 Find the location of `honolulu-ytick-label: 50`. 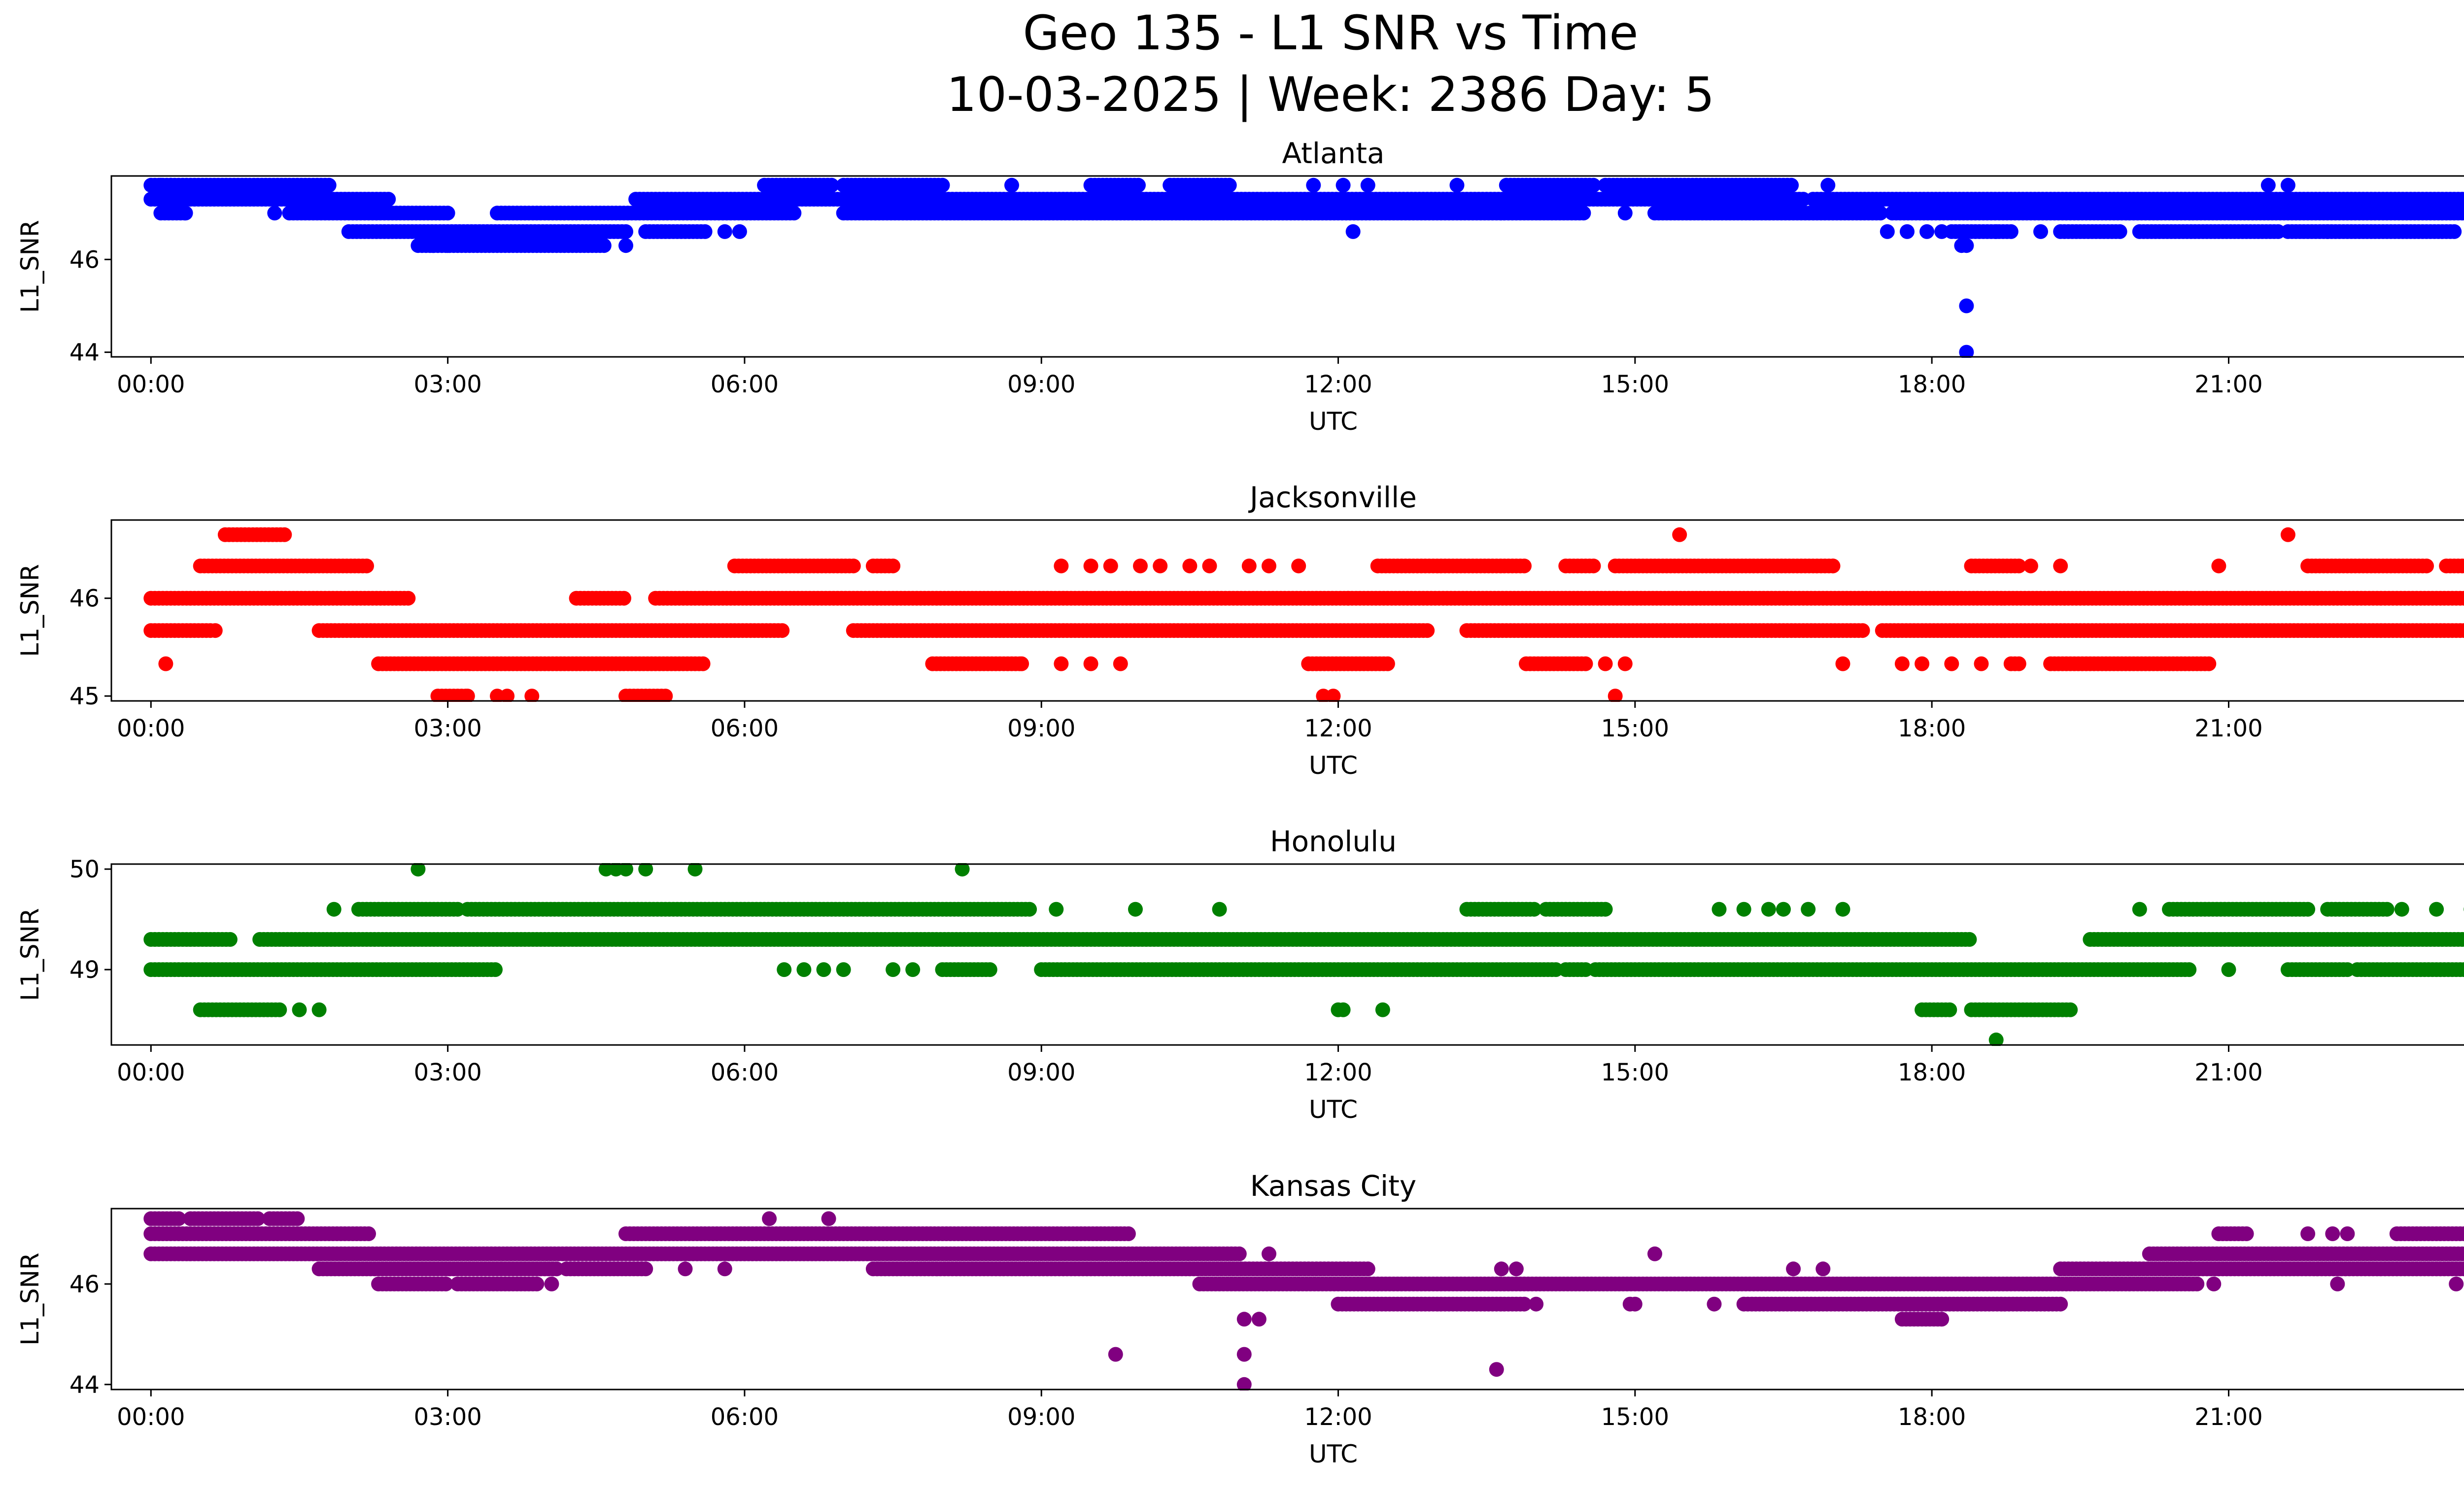

honolulu-ytick-label: 50 is located at coordinates (84, 869).